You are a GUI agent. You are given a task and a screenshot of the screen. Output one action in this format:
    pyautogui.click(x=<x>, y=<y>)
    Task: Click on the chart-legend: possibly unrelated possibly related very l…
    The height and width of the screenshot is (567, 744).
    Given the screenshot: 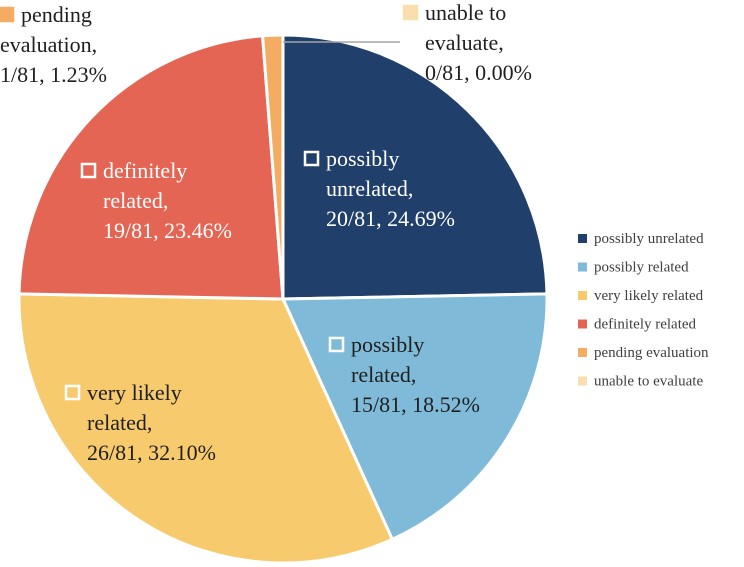 What is the action you would take?
    pyautogui.click(x=643, y=310)
    